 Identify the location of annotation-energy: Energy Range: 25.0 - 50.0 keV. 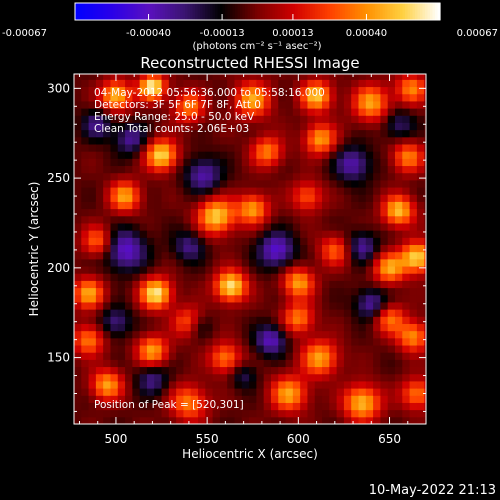
(174, 117).